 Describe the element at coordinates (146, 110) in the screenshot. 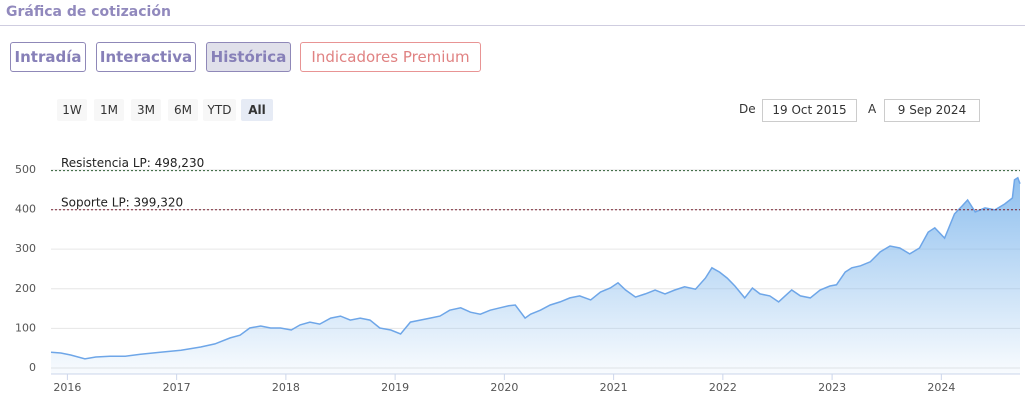

I see `range-button: 3M` at that location.